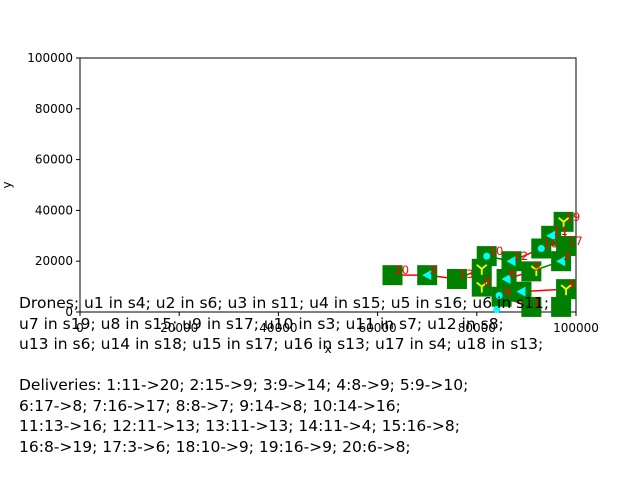 Image resolution: width=640 pixels, height=480 pixels. I want to click on station-label: 5, so click(536, 266).